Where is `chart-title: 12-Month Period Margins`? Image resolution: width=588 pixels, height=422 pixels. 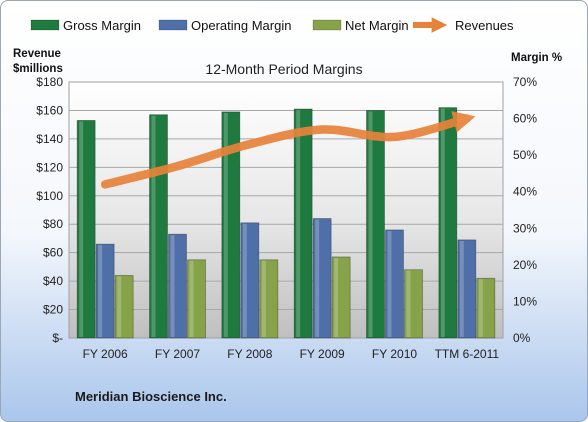 chart-title: 12-Month Period Margins is located at coordinates (283, 69).